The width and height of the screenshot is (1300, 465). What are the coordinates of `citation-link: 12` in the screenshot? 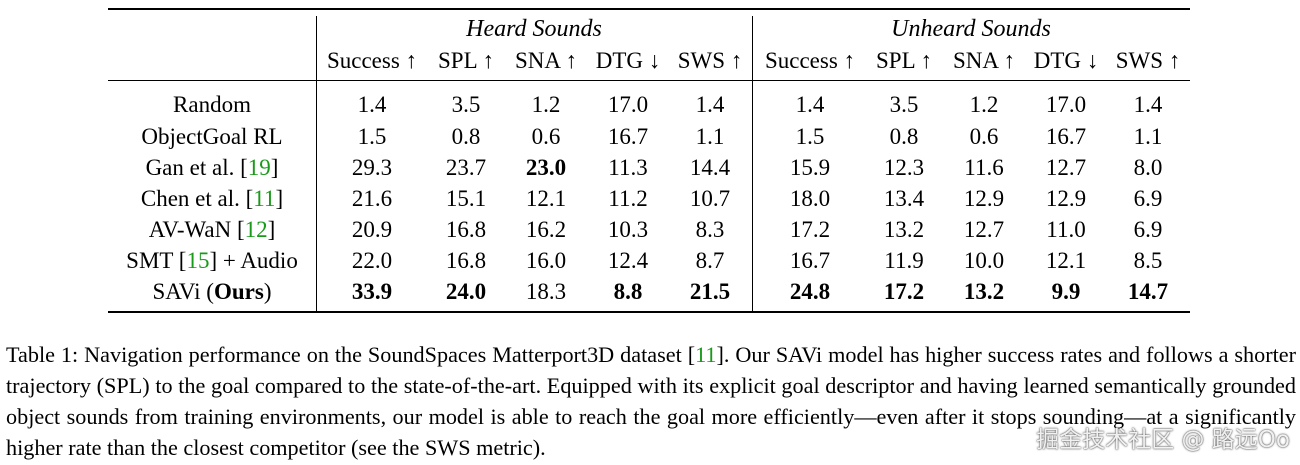 It's located at (256, 229).